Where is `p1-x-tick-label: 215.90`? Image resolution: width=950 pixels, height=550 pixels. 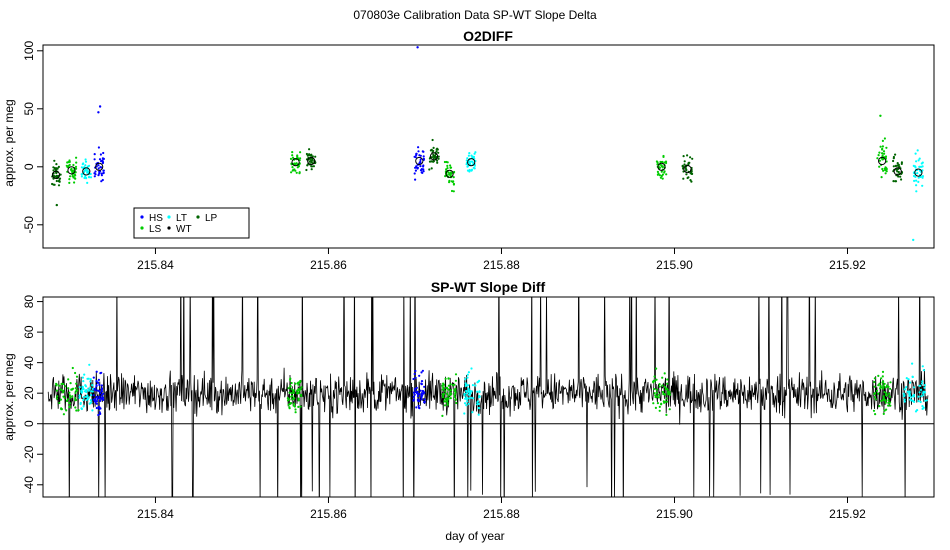
p1-x-tick-label: 215.90 is located at coordinates (674, 265).